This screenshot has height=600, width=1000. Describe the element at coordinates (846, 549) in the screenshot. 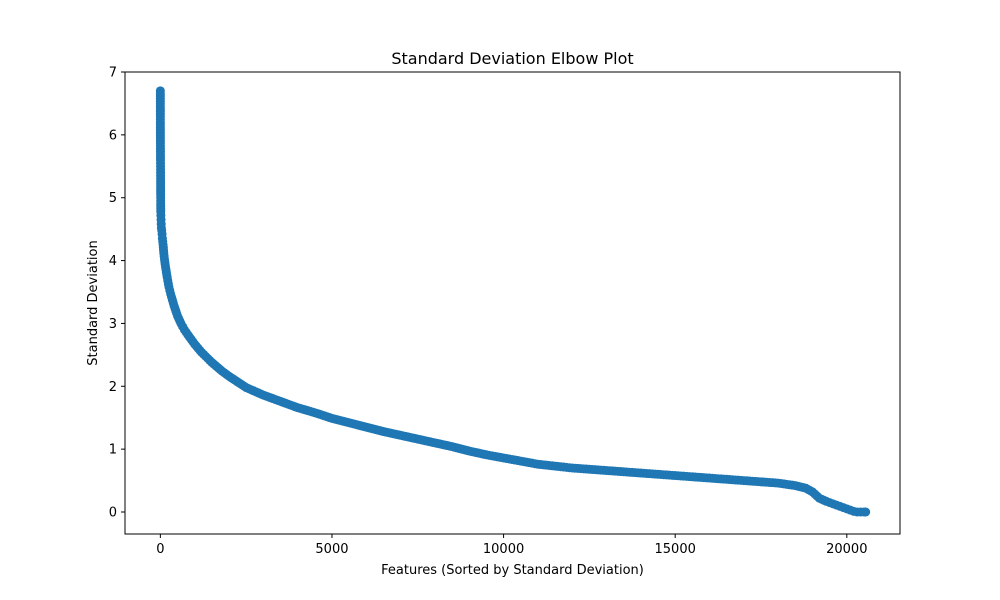

I see `x-tick-label: 20000` at that location.